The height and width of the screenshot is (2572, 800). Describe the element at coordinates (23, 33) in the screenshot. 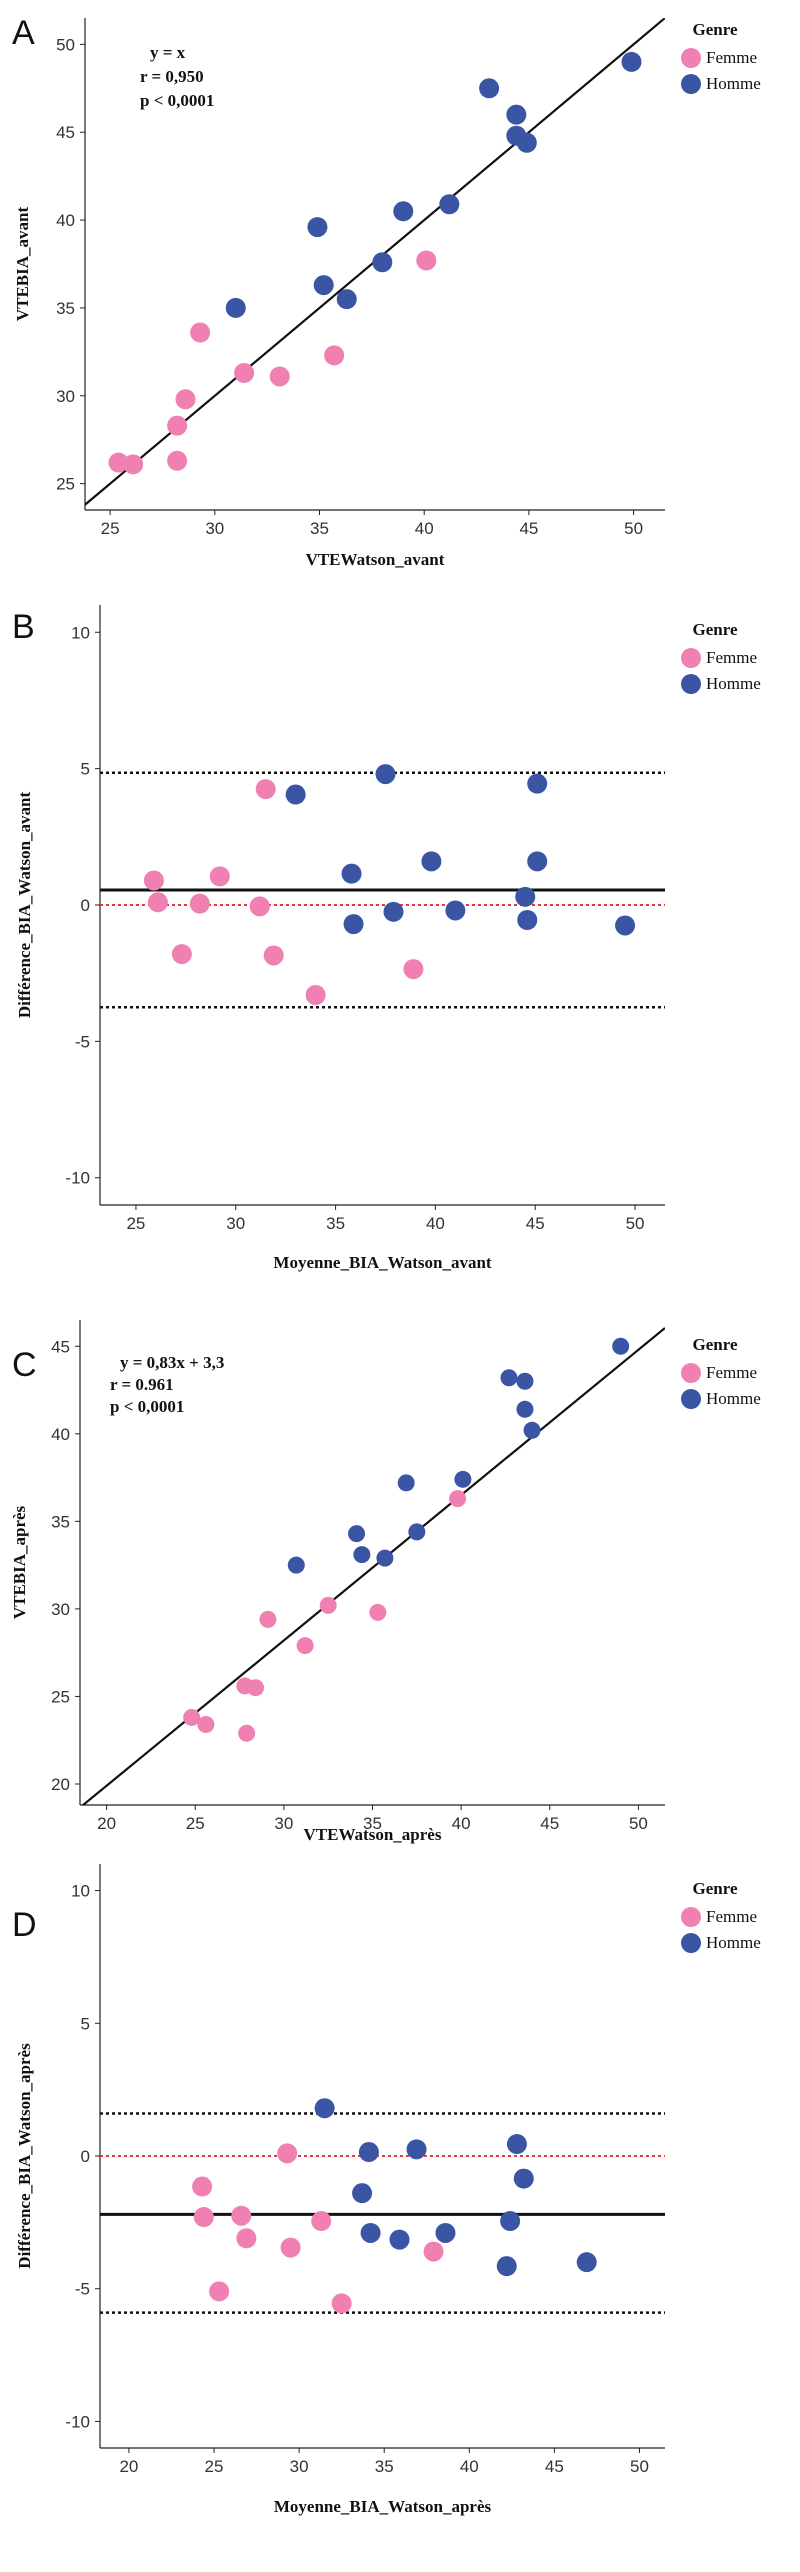

I see `panel-label-a: A` at that location.